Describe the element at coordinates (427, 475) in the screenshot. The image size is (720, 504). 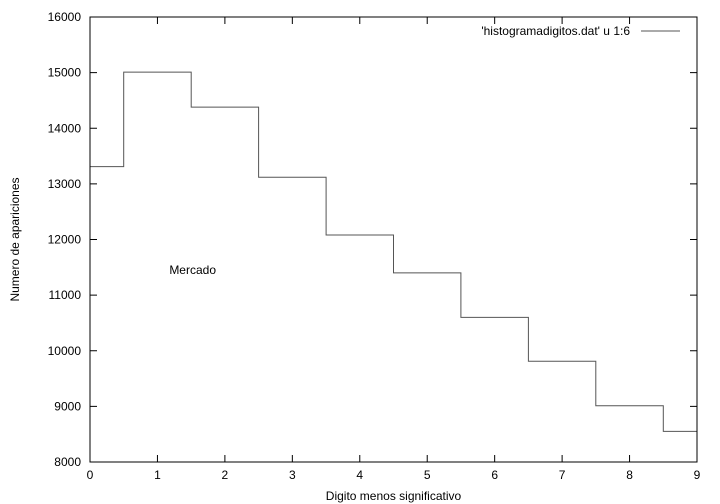
I see `x-tick-label: 5` at that location.